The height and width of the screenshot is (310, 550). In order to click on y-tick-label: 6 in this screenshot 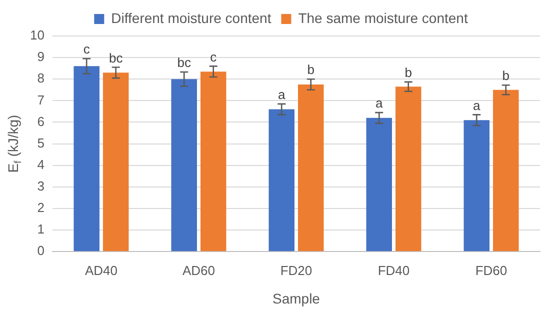, I will do `click(40, 121)`.